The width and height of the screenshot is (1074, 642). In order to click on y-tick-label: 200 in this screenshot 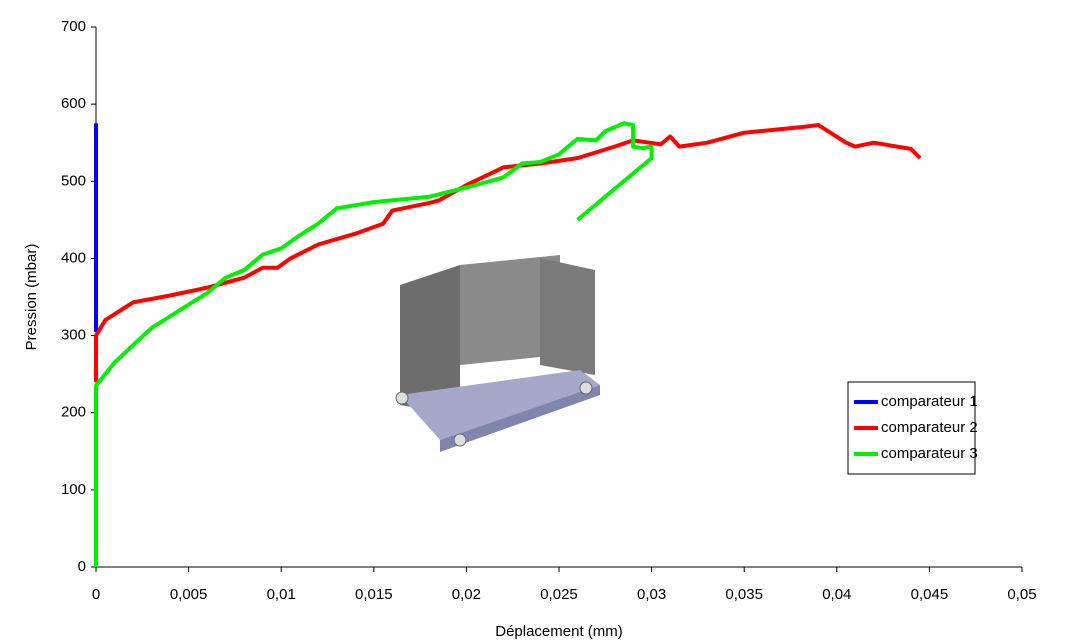, I will do `click(73, 412)`.